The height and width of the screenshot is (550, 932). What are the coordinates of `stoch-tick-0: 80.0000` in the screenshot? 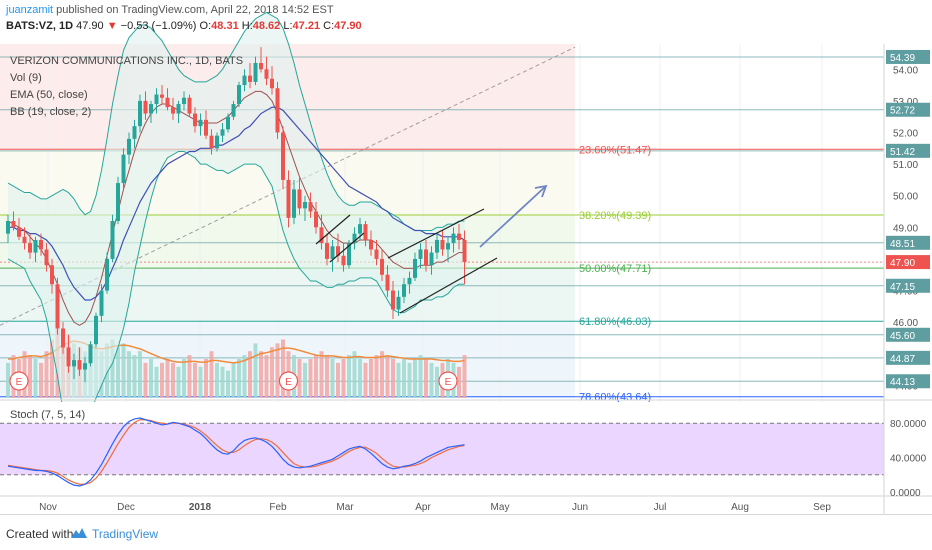 It's located at (908, 424).